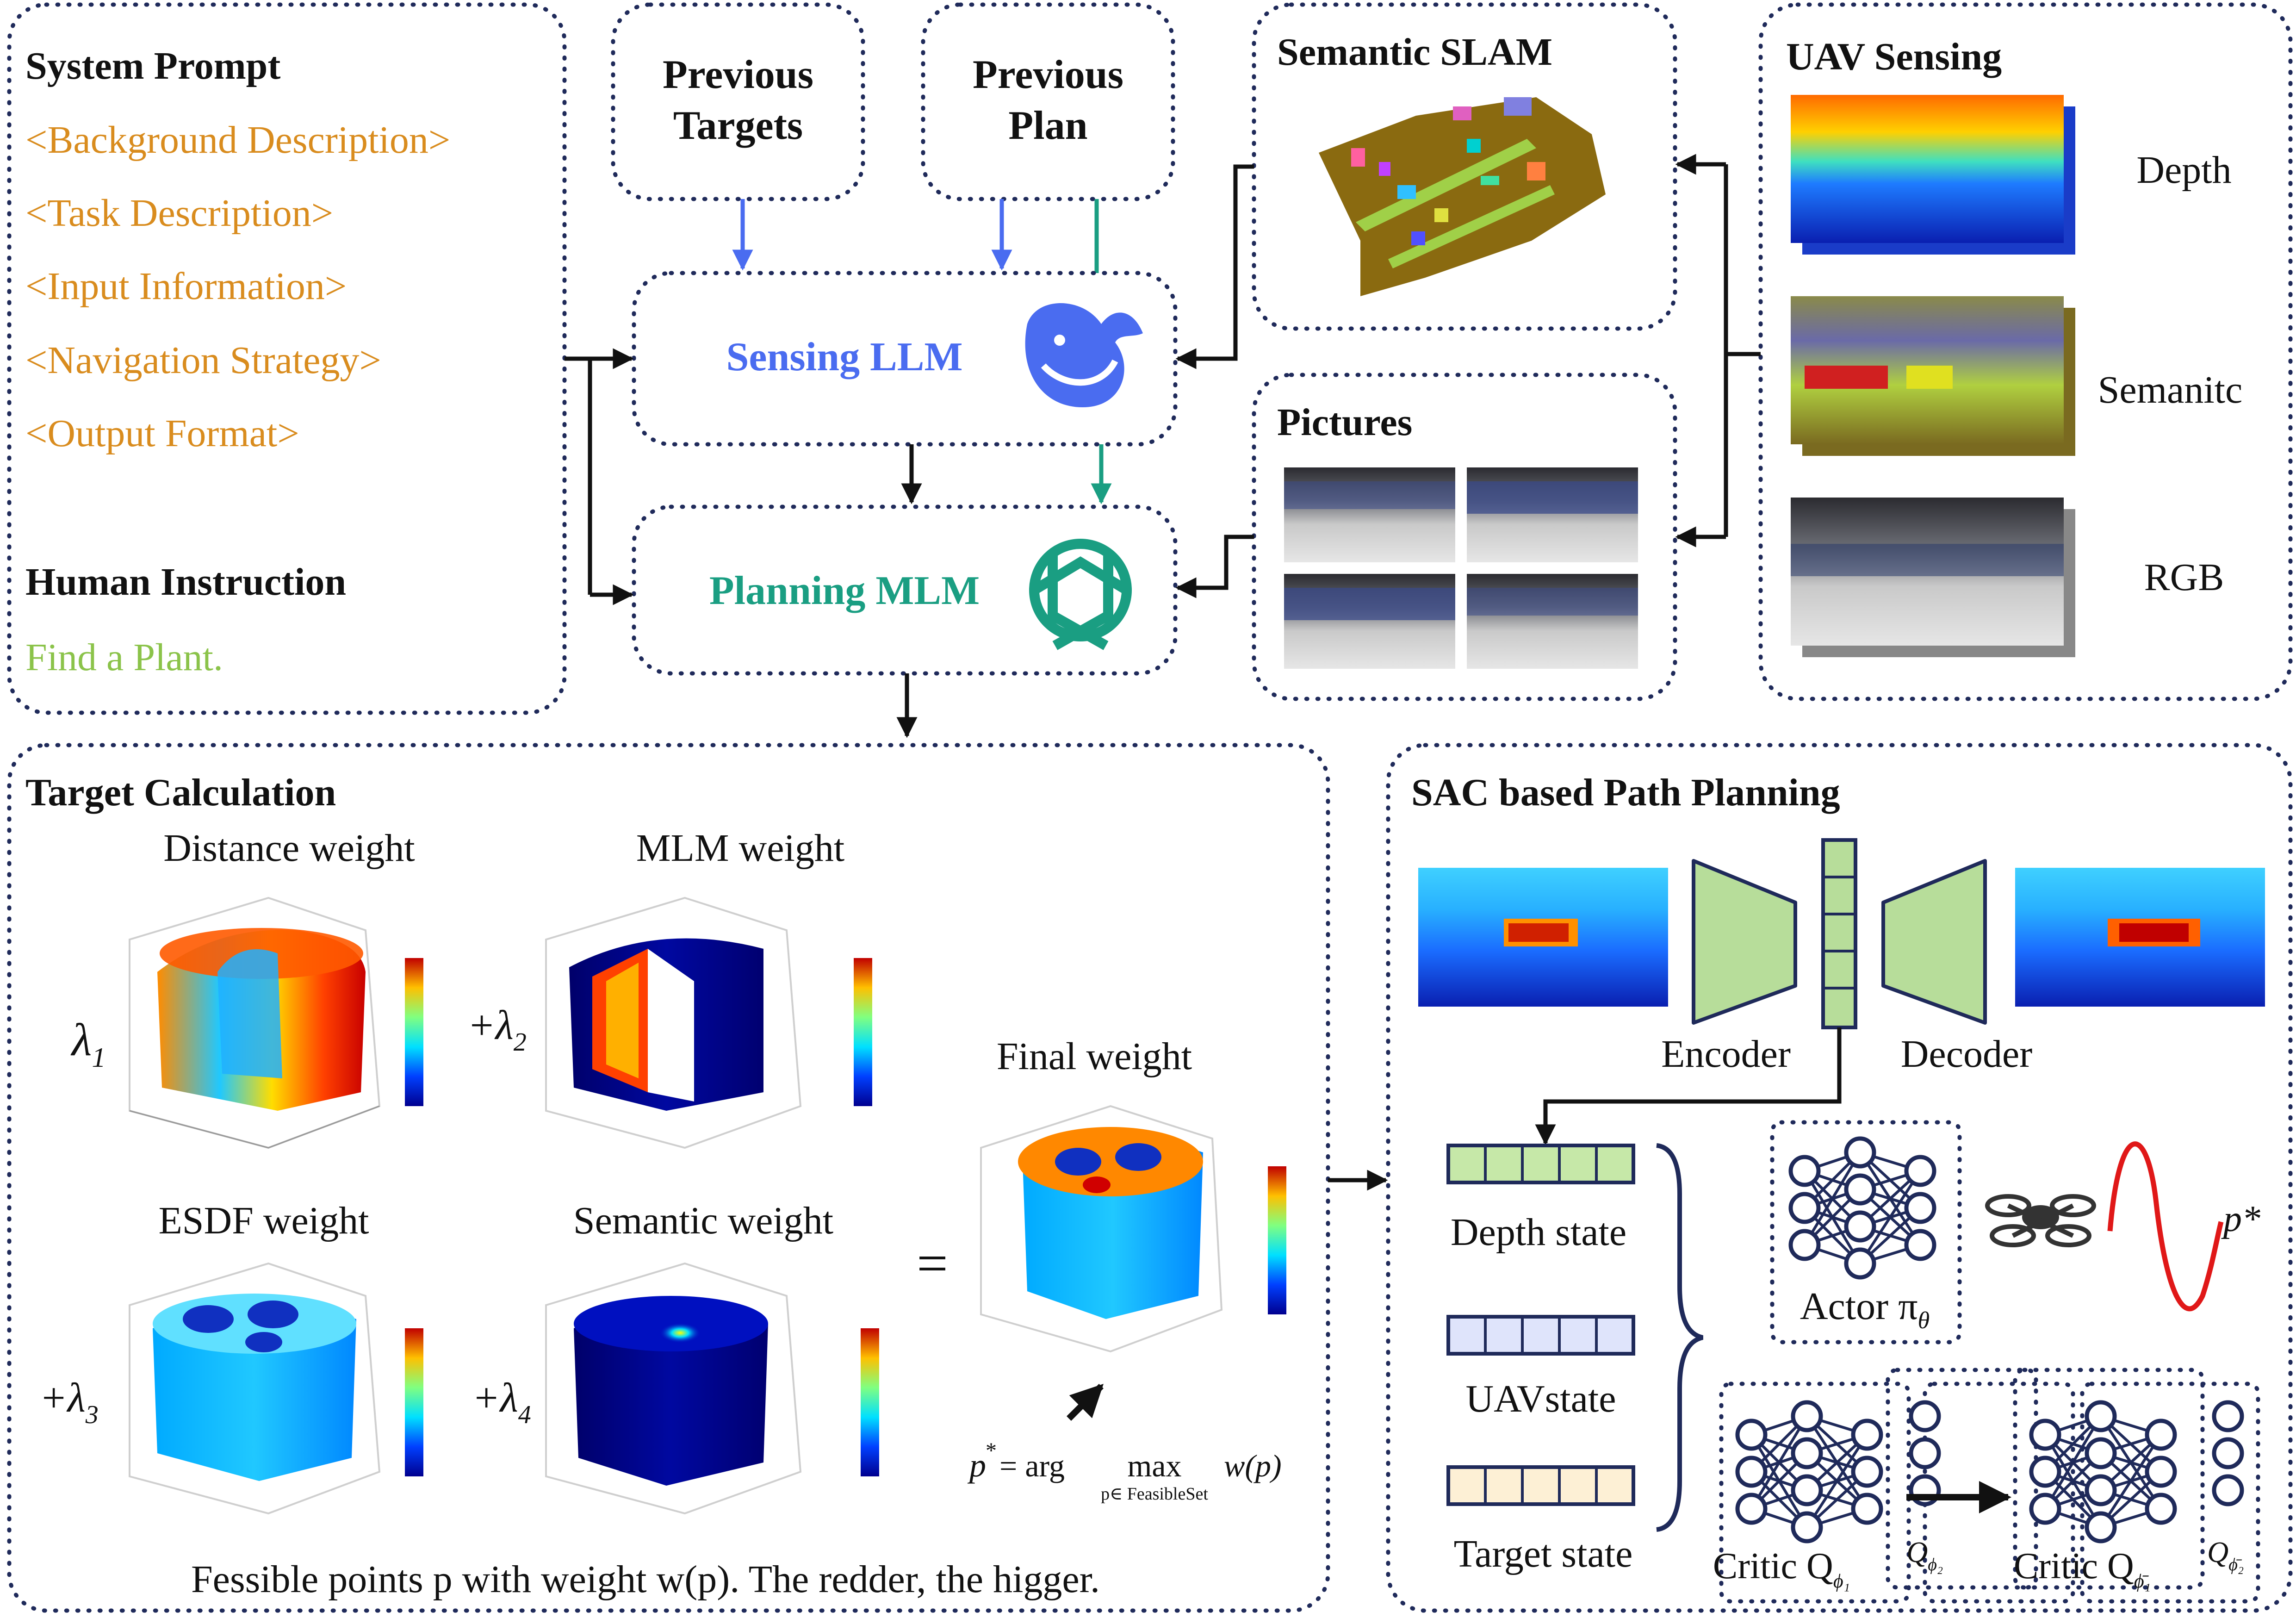 The height and width of the screenshot is (1618, 2296). What do you see at coordinates (1154, 1465) in the screenshot?
I see `svg-text: max` at bounding box center [1154, 1465].